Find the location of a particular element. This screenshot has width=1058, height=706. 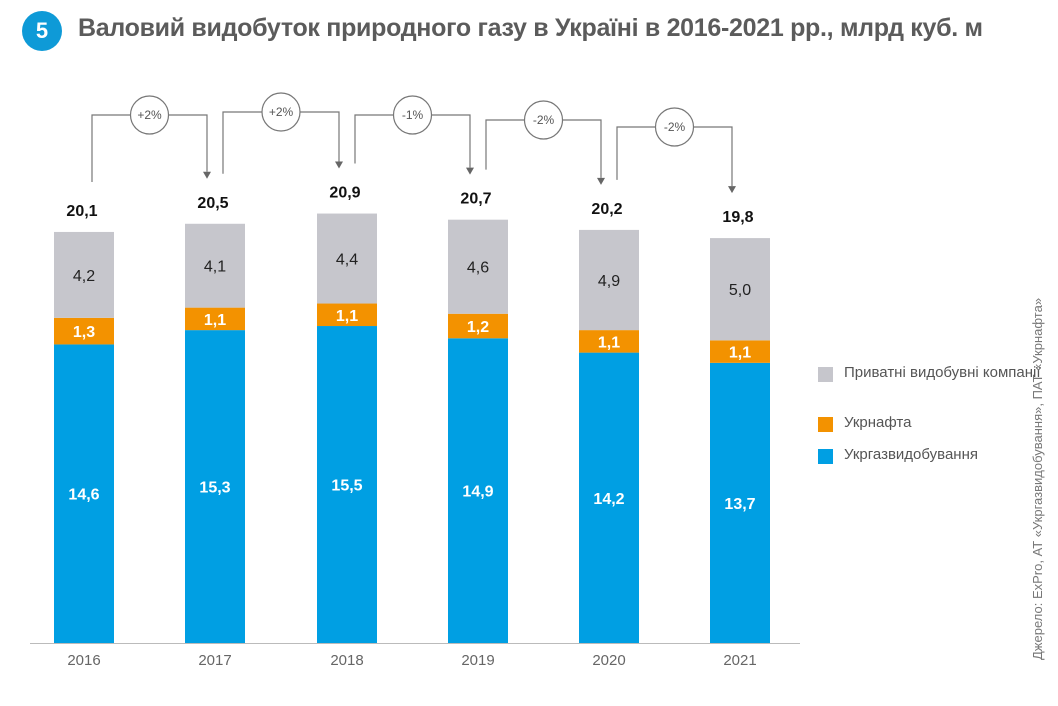

total-label: 19,8 is located at coordinates (737, 217).